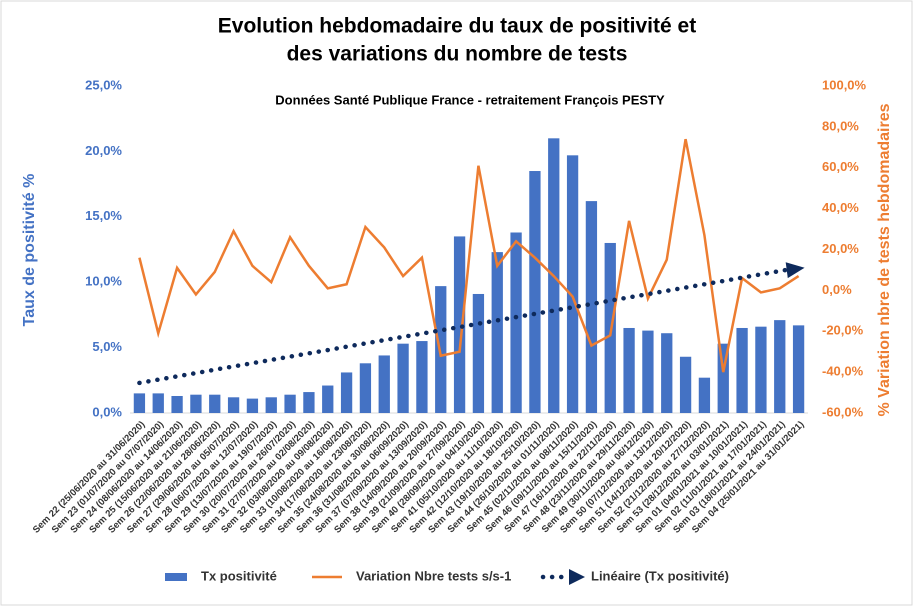 The height and width of the screenshot is (607, 914). What do you see at coordinates (29, 250) in the screenshot?
I see `y-axis-title: Taux de positivité %` at bounding box center [29, 250].